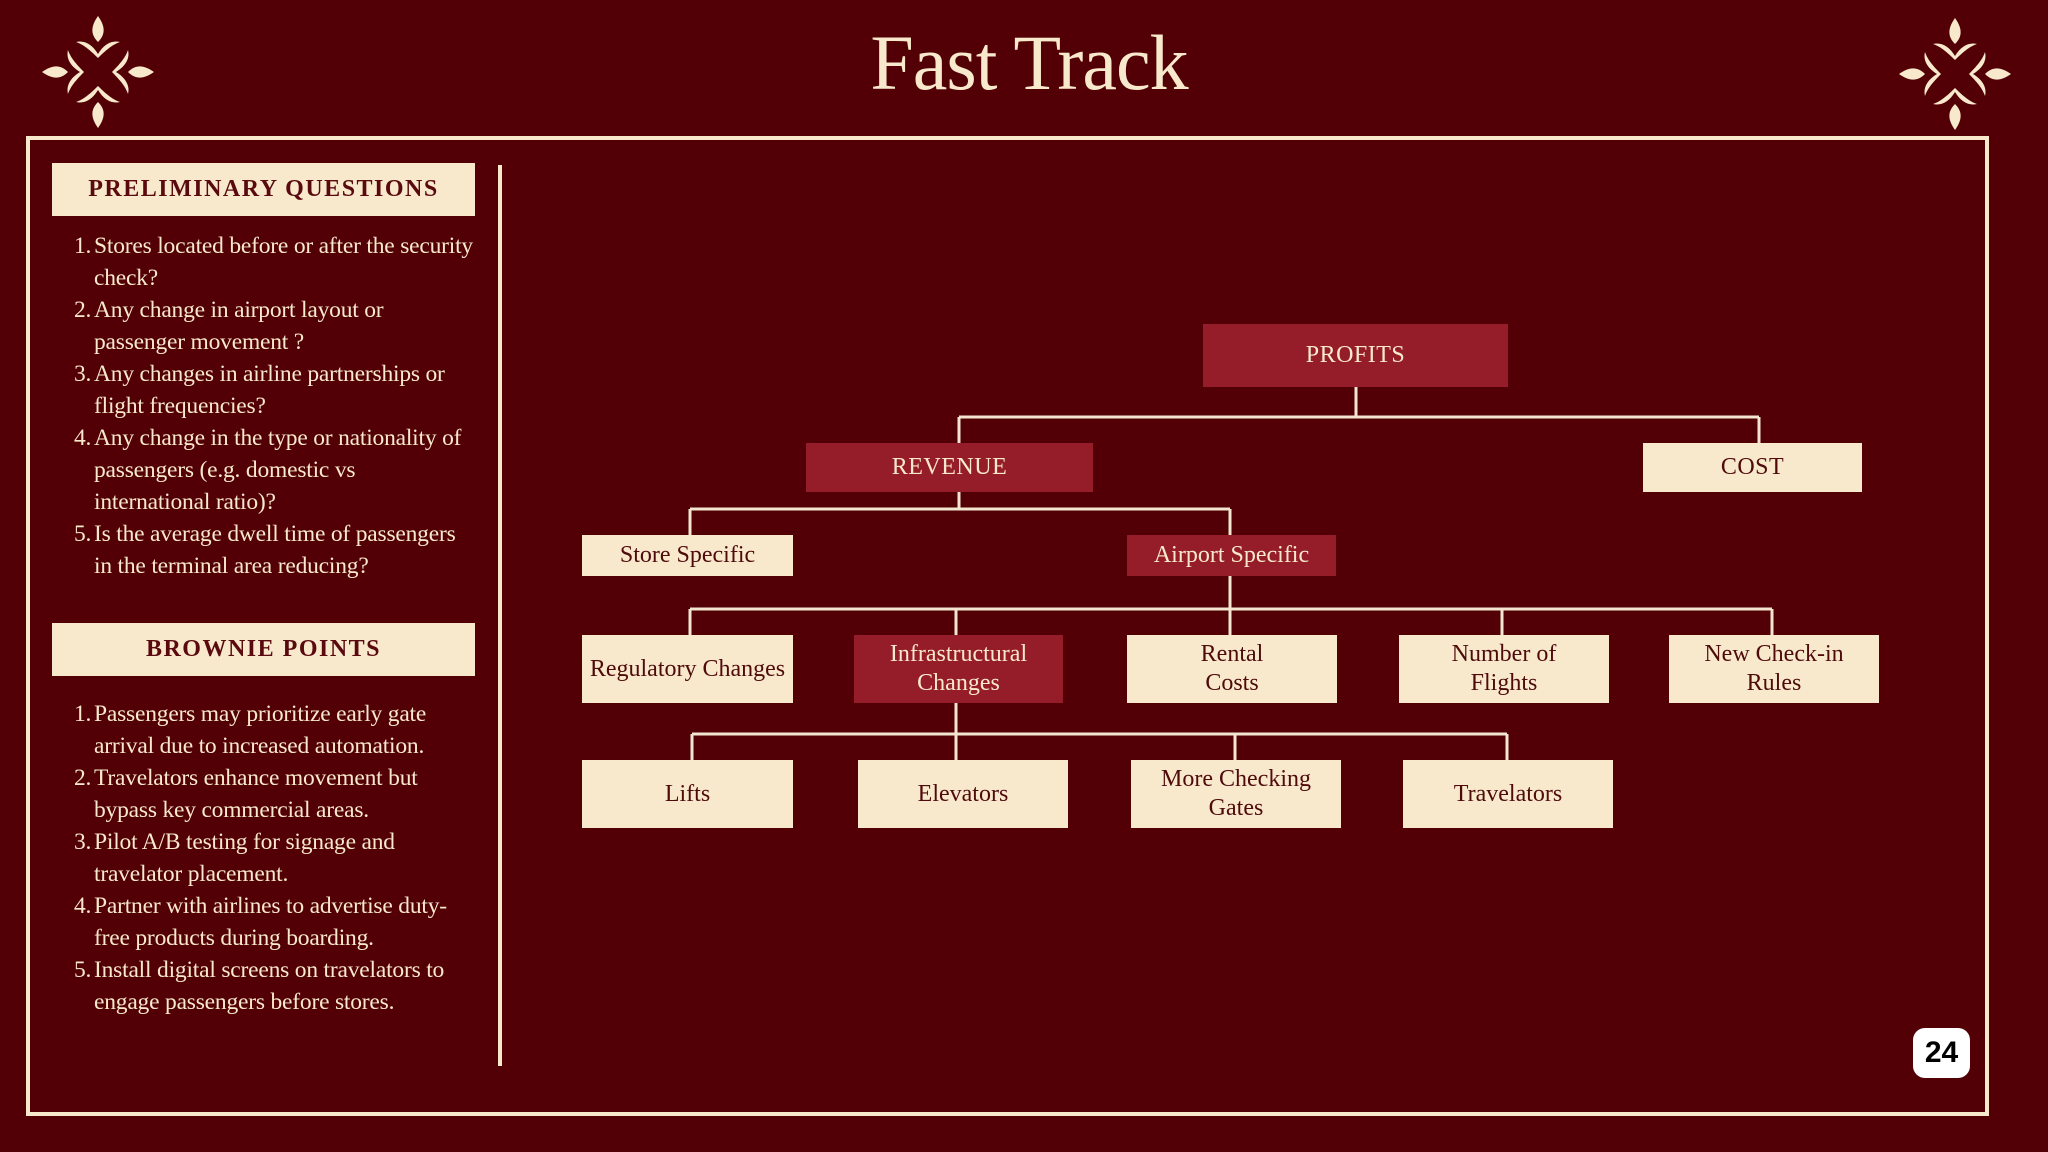 The image size is (2048, 1152). What do you see at coordinates (1941, 1053) in the screenshot?
I see `page-number-badge: 24` at bounding box center [1941, 1053].